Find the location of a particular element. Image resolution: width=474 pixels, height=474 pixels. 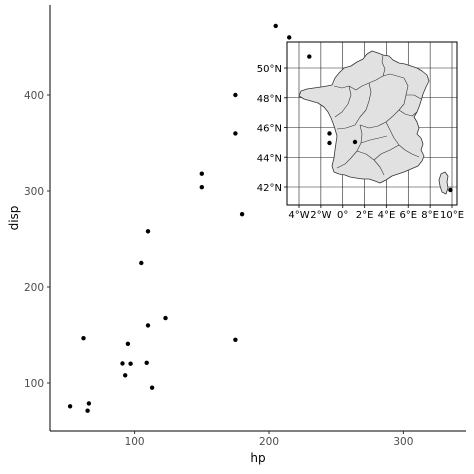

x-tick-label: 200 is located at coordinates (269, 442).